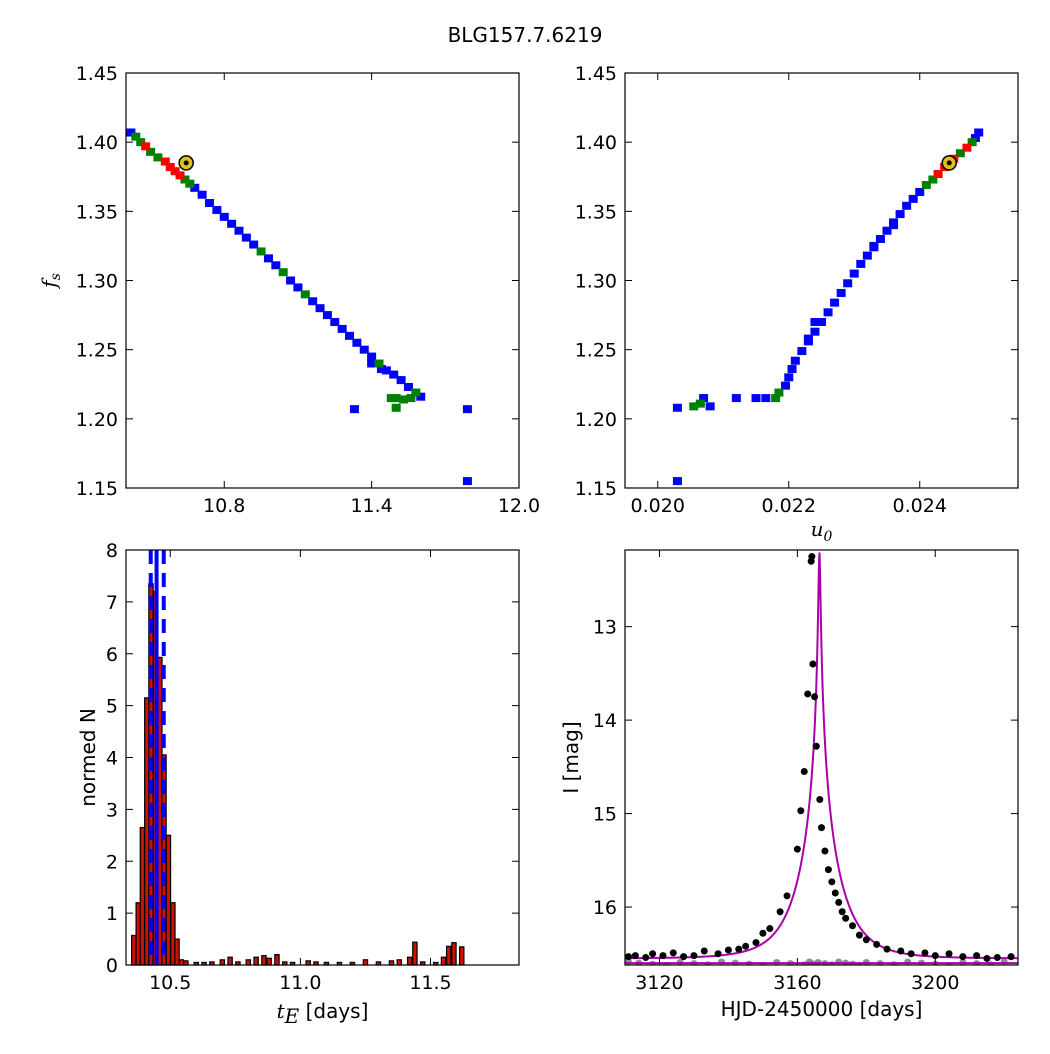 This screenshot has height=1054, width=1050. What do you see at coordinates (605, 628) in the screenshot?
I see `y-tick-label: 13` at bounding box center [605, 628].